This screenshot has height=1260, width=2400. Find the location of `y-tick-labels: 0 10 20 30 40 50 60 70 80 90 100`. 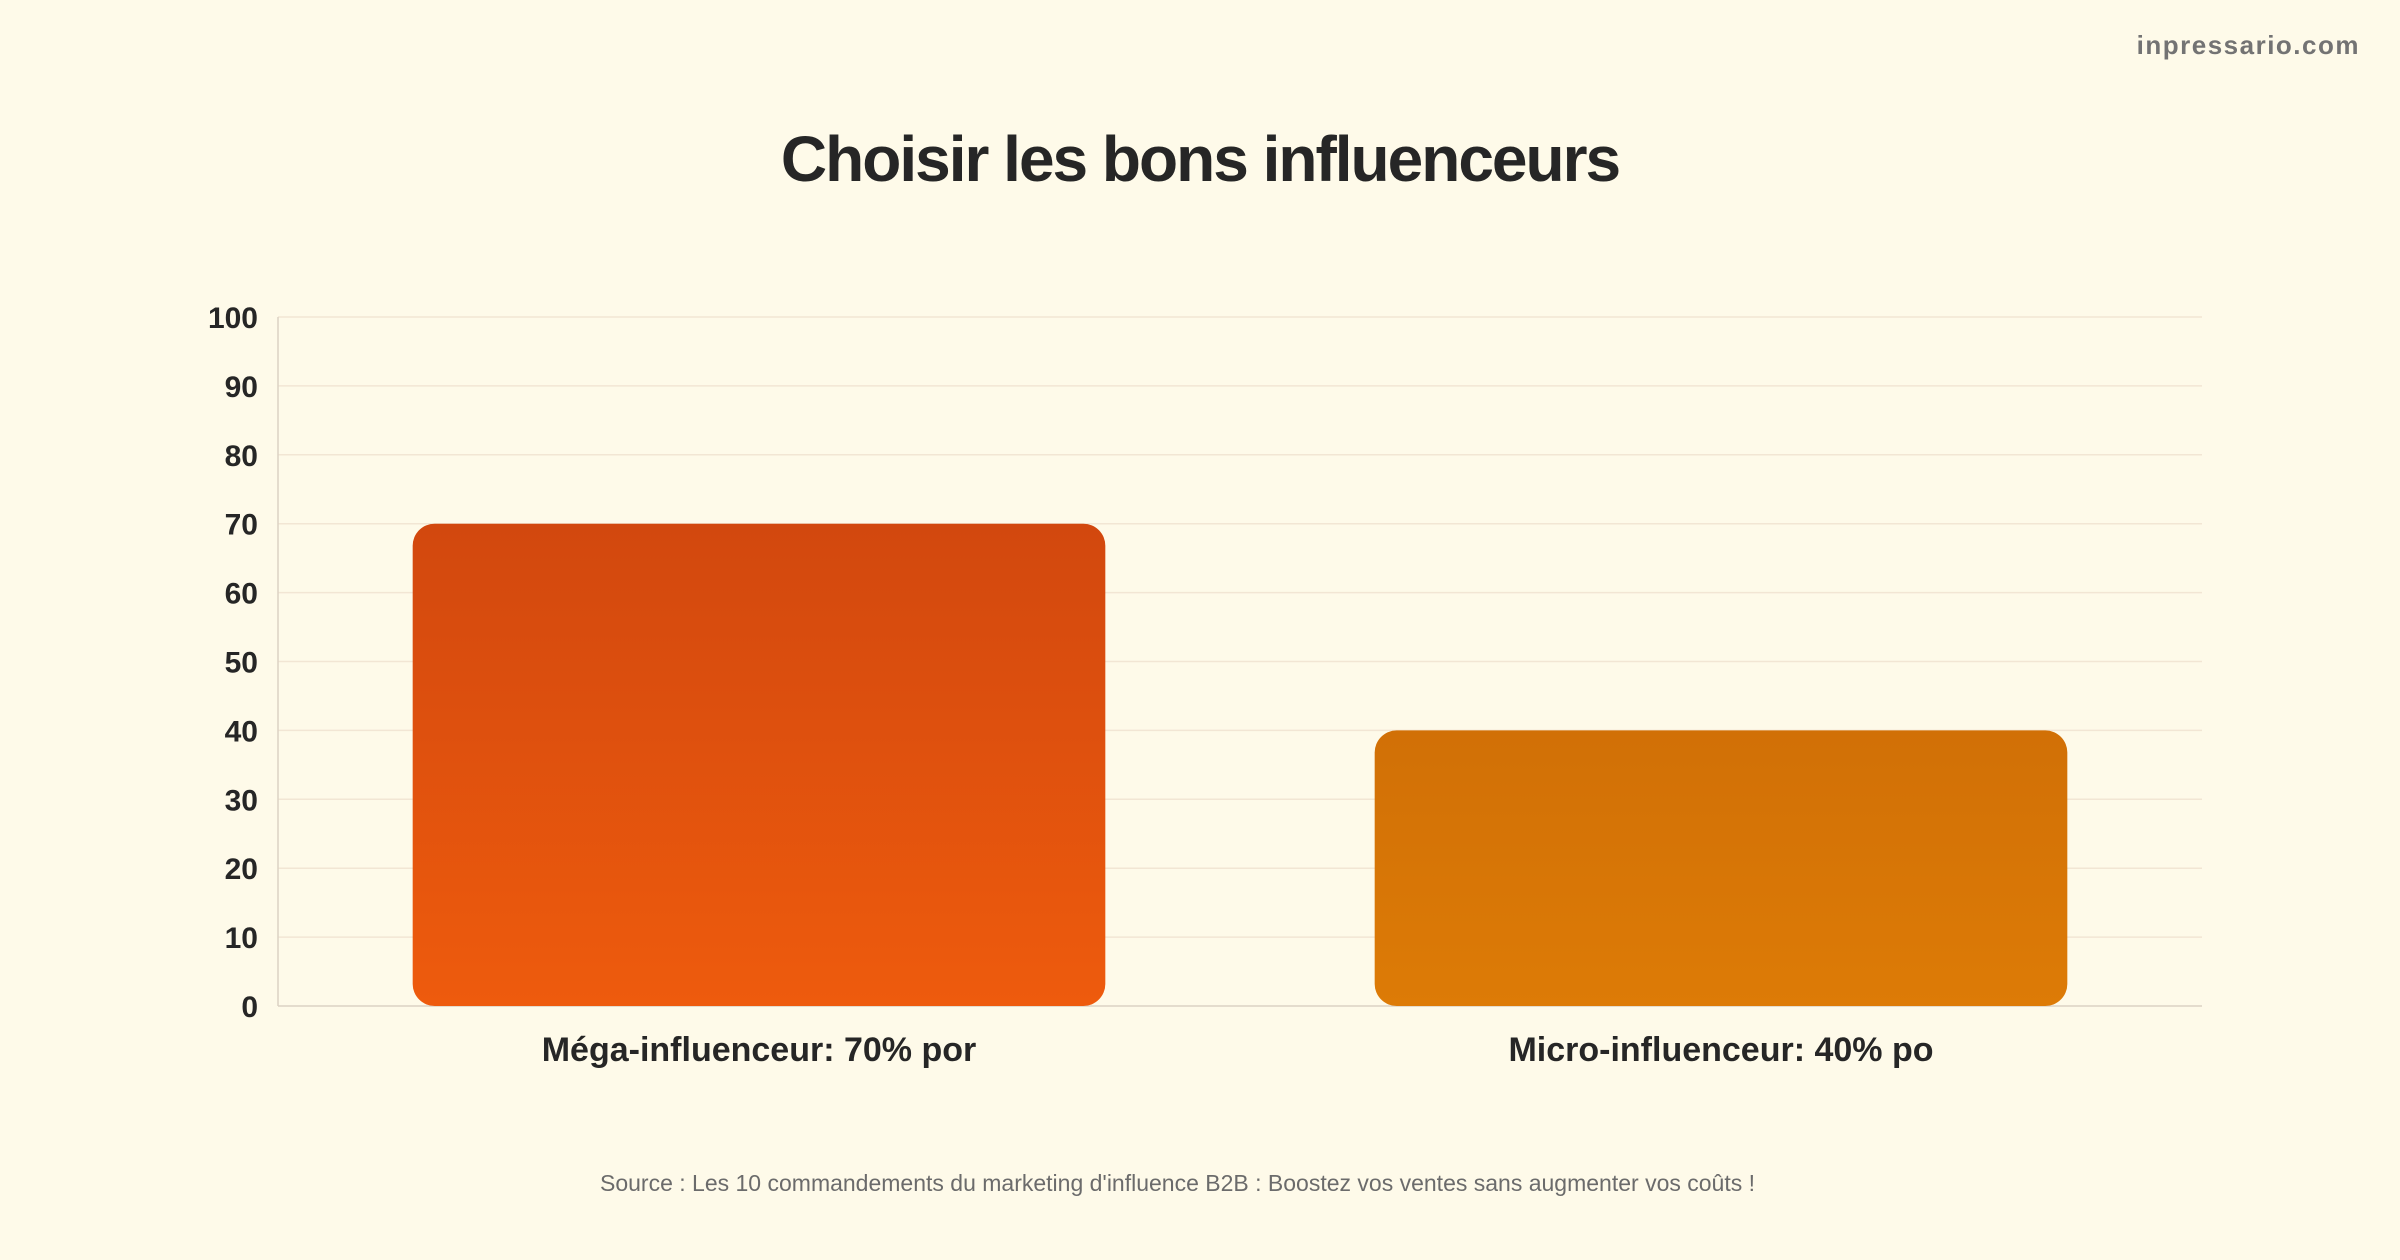

y-tick-labels: 0 10 20 30 40 50 60 70 80 90 100 is located at coordinates (233, 663).